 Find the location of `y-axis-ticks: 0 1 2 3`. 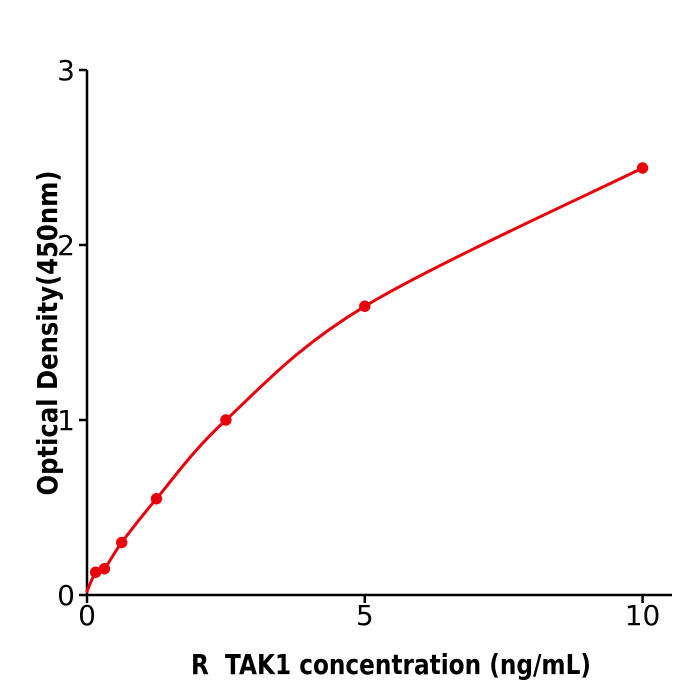

y-axis-ticks: 0 1 2 3 is located at coordinates (72, 333).